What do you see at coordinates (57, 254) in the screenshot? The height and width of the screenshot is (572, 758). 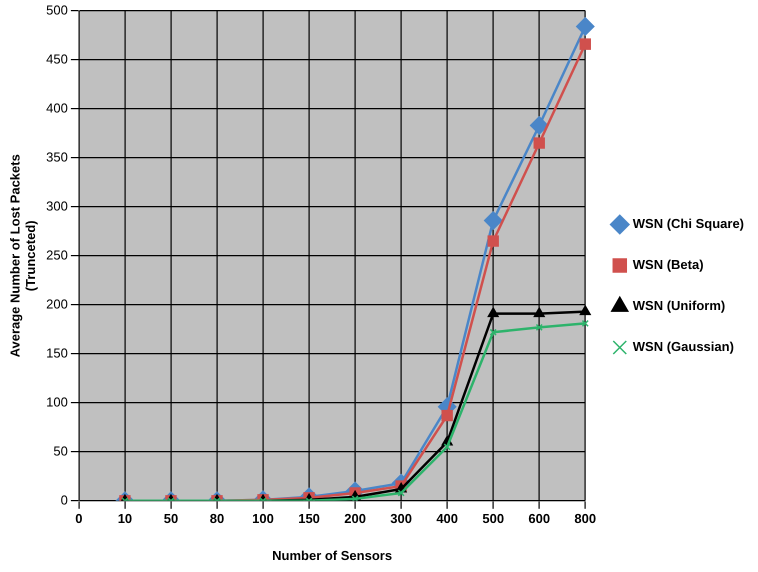 I see `y-tick-label: 250` at bounding box center [57, 254].